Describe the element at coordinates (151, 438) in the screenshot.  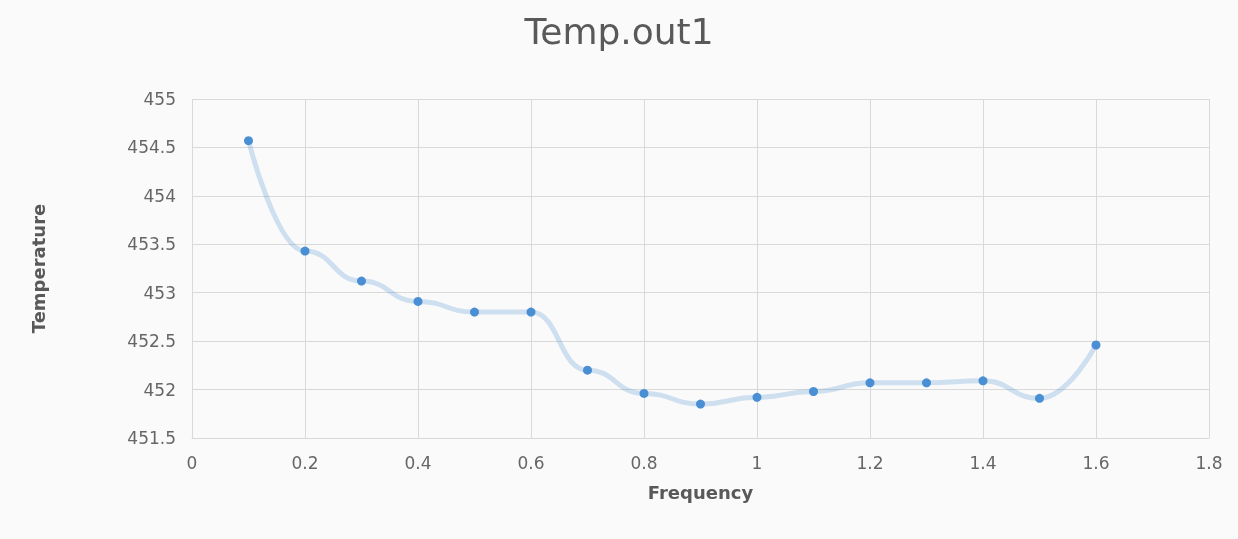
I see `y-tick-label: 451.5` at that location.